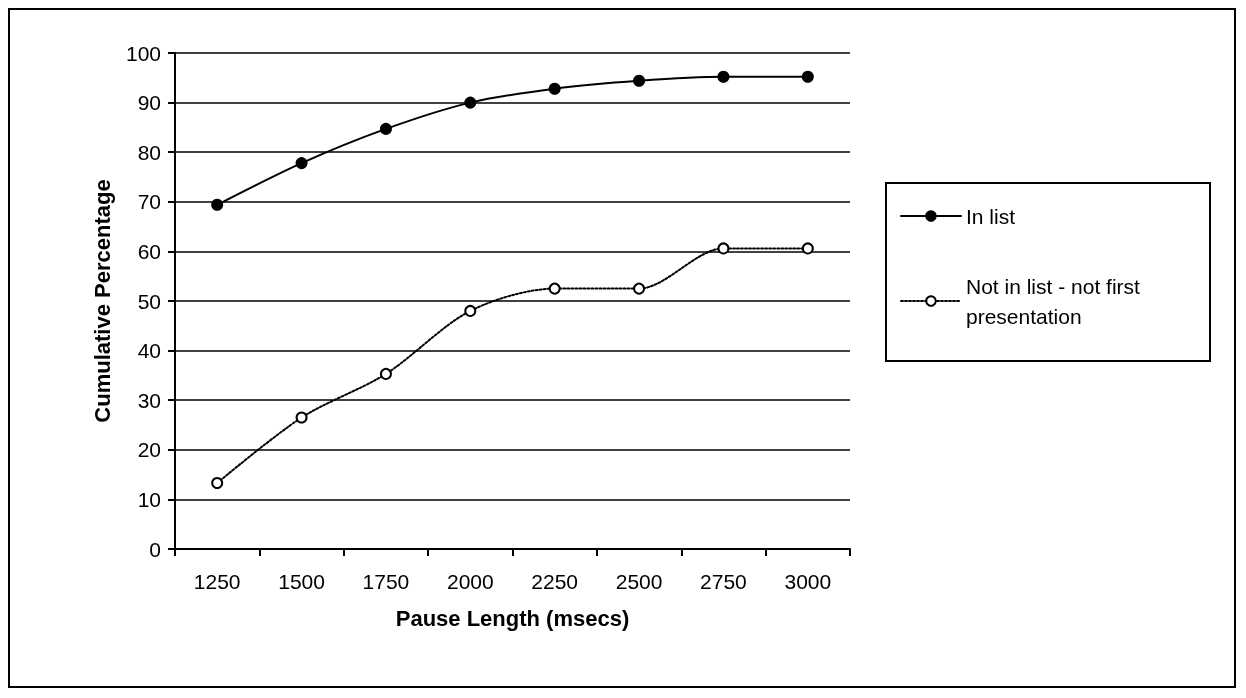  What do you see at coordinates (512, 618) in the screenshot?
I see `x-axis-title: Pause Length (msecs)` at bounding box center [512, 618].